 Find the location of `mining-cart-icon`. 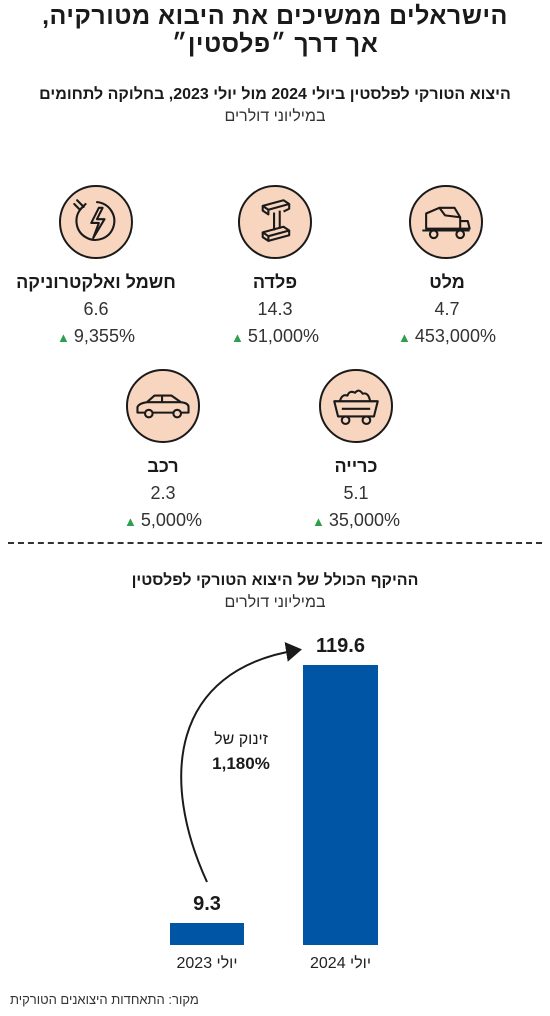

mining-cart-icon is located at coordinates (356, 406).